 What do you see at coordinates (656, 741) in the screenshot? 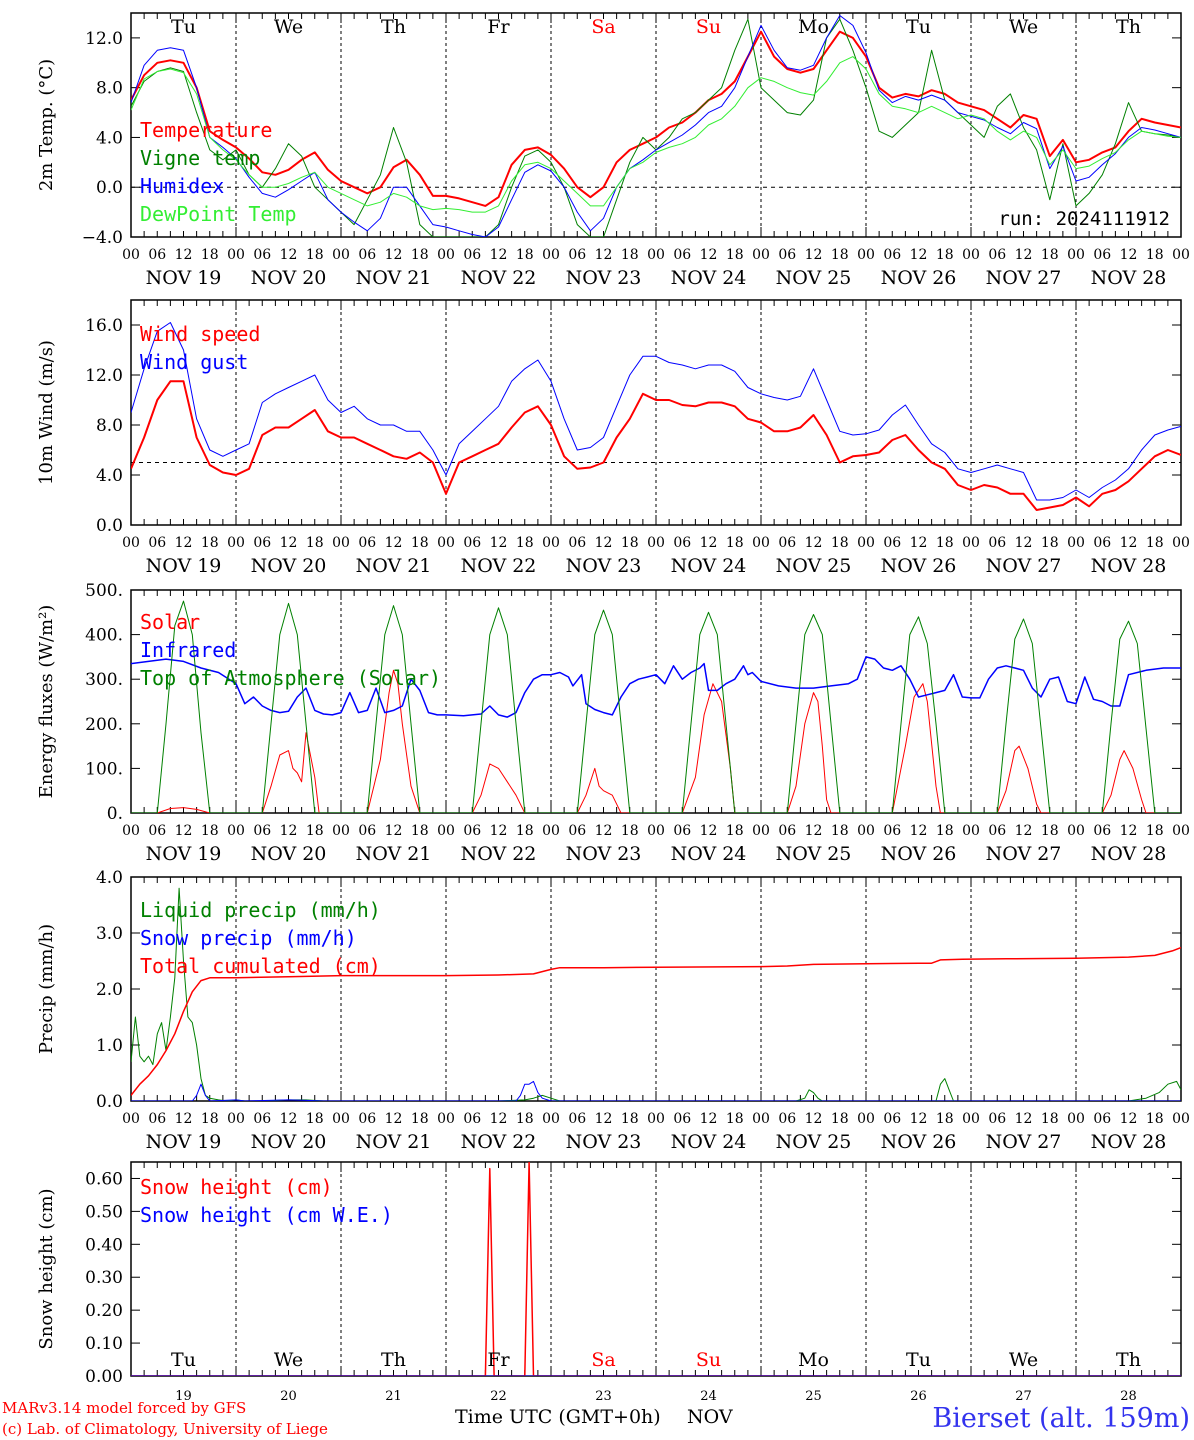
I see `series-line-solar` at bounding box center [656, 741].